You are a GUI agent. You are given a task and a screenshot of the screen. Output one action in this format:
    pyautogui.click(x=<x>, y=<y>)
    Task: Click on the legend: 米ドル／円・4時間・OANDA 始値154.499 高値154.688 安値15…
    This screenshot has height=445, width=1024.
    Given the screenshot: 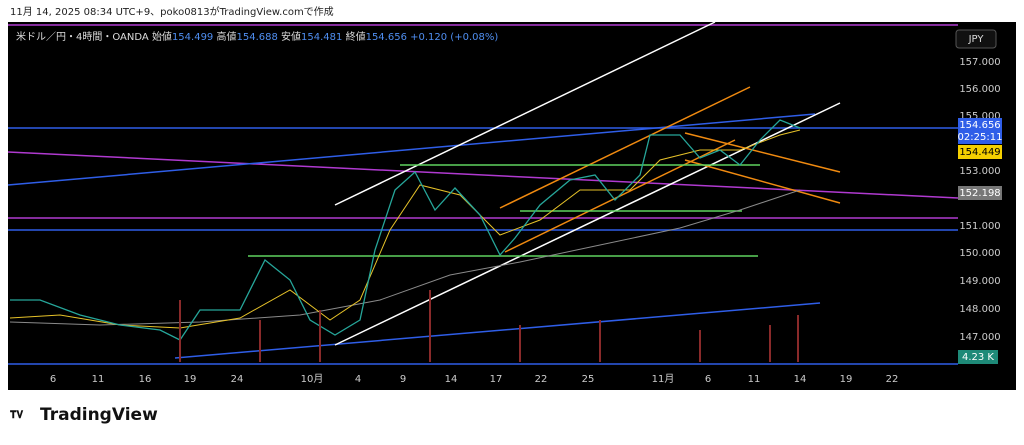 What is the action you would take?
    pyautogui.click(x=257, y=36)
    